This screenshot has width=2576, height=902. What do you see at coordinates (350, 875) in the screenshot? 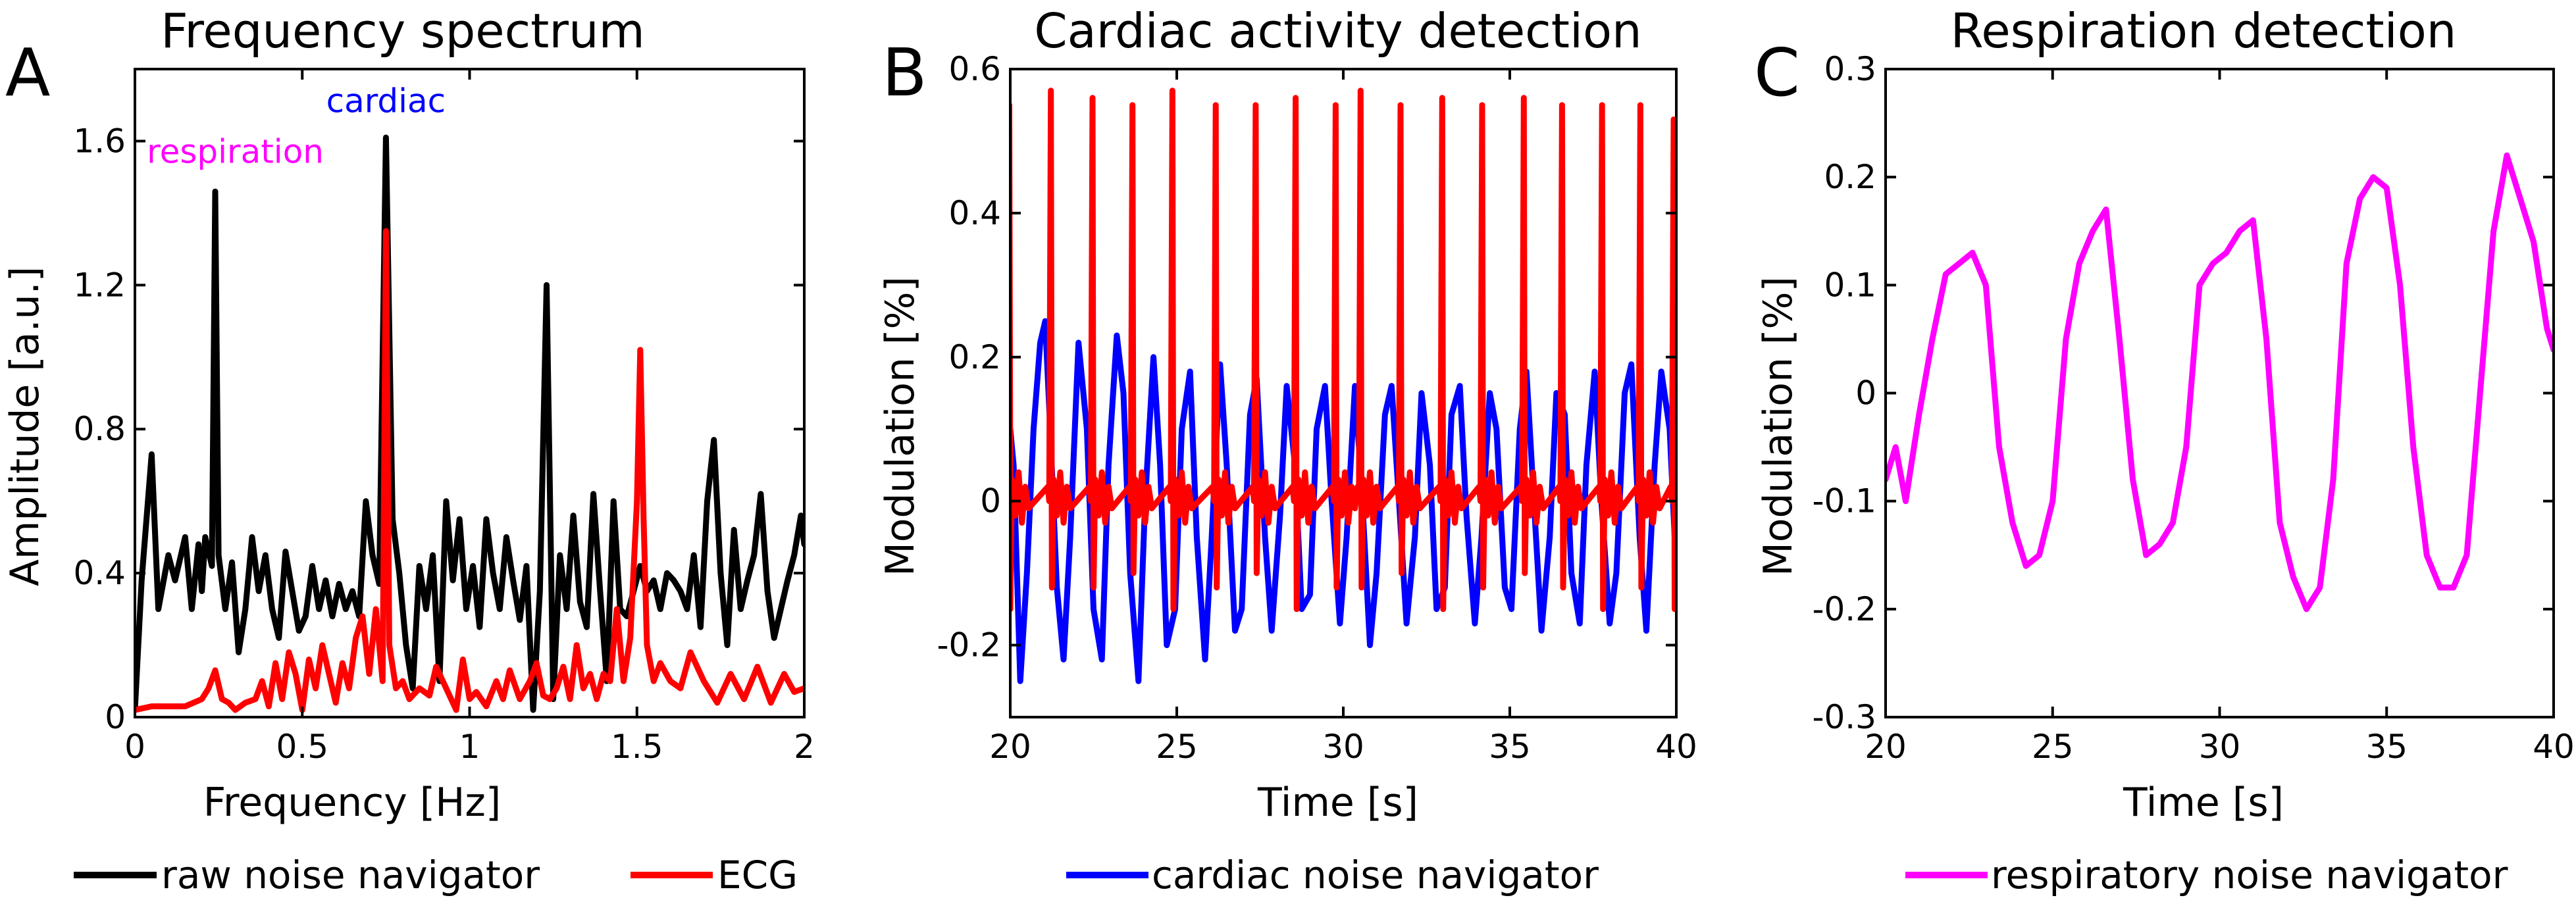
I see `legend-label-raw: raw noise navigator` at bounding box center [350, 875].